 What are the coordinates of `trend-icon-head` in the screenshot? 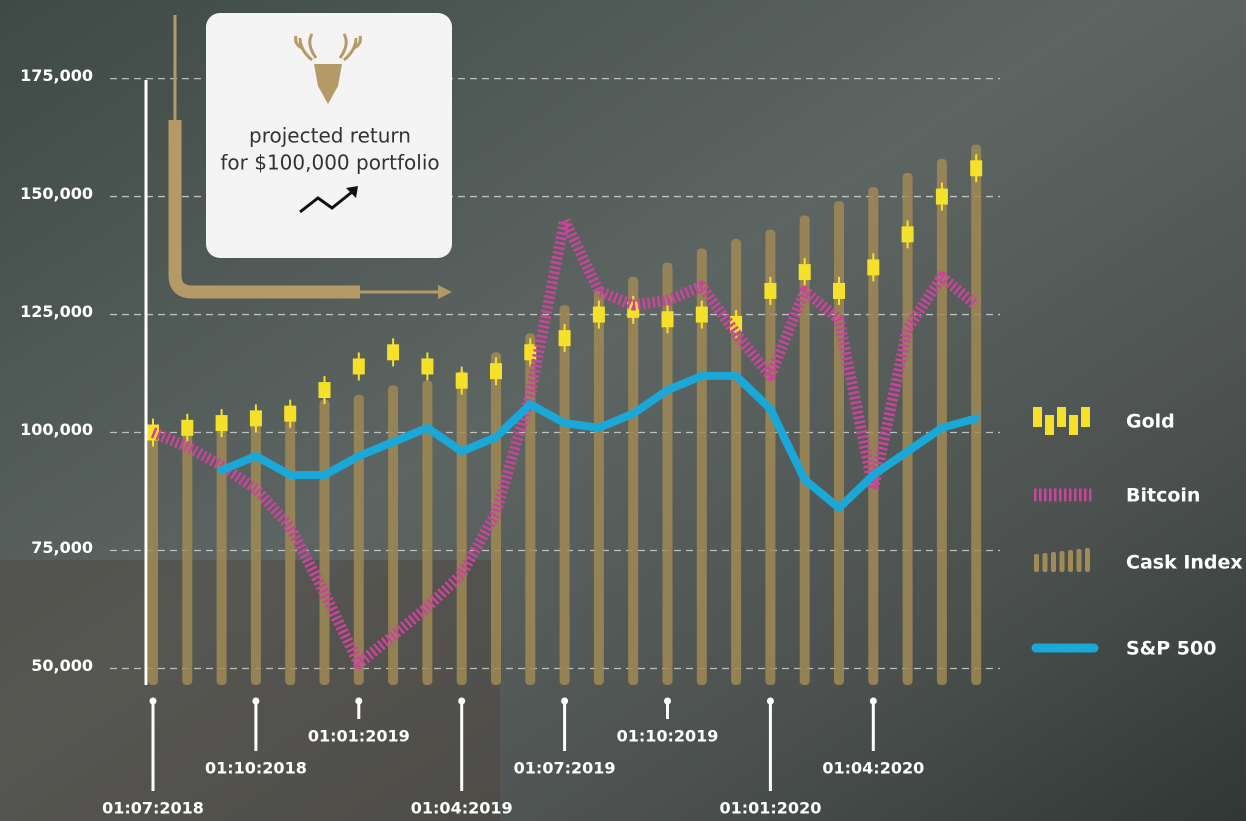 It's located at (352, 192).